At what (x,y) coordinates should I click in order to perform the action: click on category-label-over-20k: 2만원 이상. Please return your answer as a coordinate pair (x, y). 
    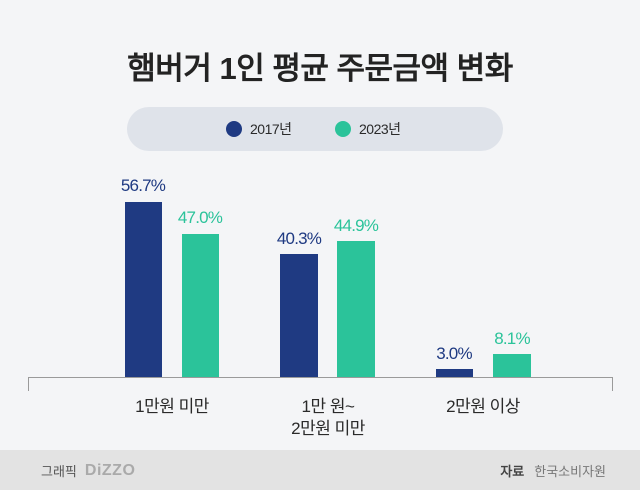
    Looking at the image, I should click on (483, 407).